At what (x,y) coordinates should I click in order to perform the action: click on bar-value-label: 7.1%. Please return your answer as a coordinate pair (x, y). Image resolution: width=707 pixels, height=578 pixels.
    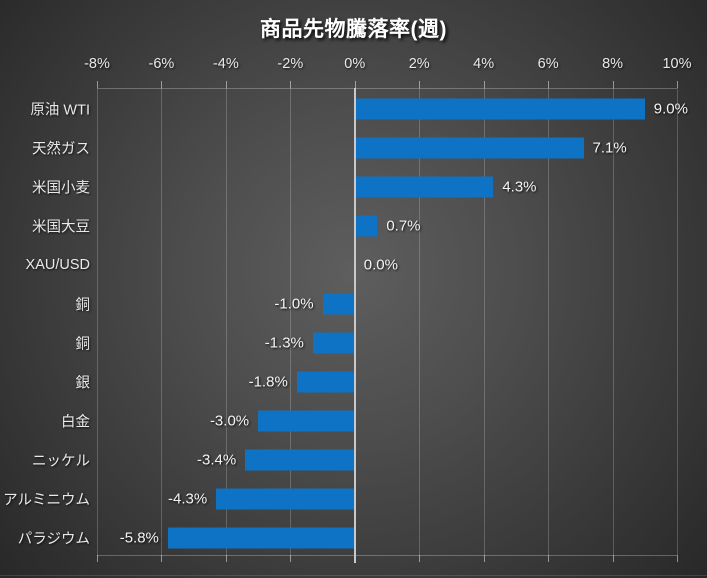
    Looking at the image, I should click on (609, 148).